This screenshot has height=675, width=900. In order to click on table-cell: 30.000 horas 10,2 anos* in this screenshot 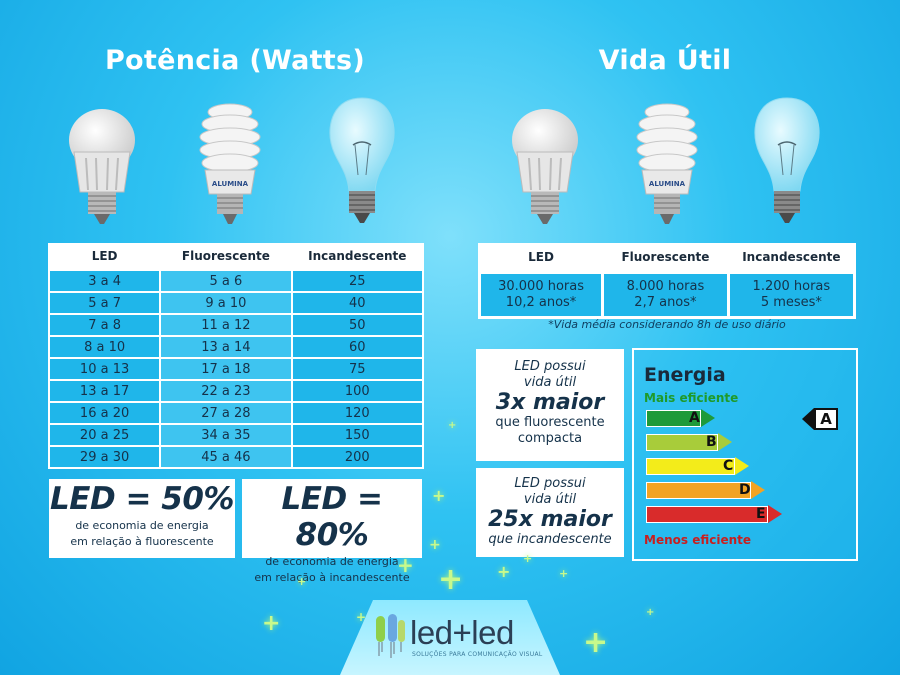, I will do `click(541, 295)`.